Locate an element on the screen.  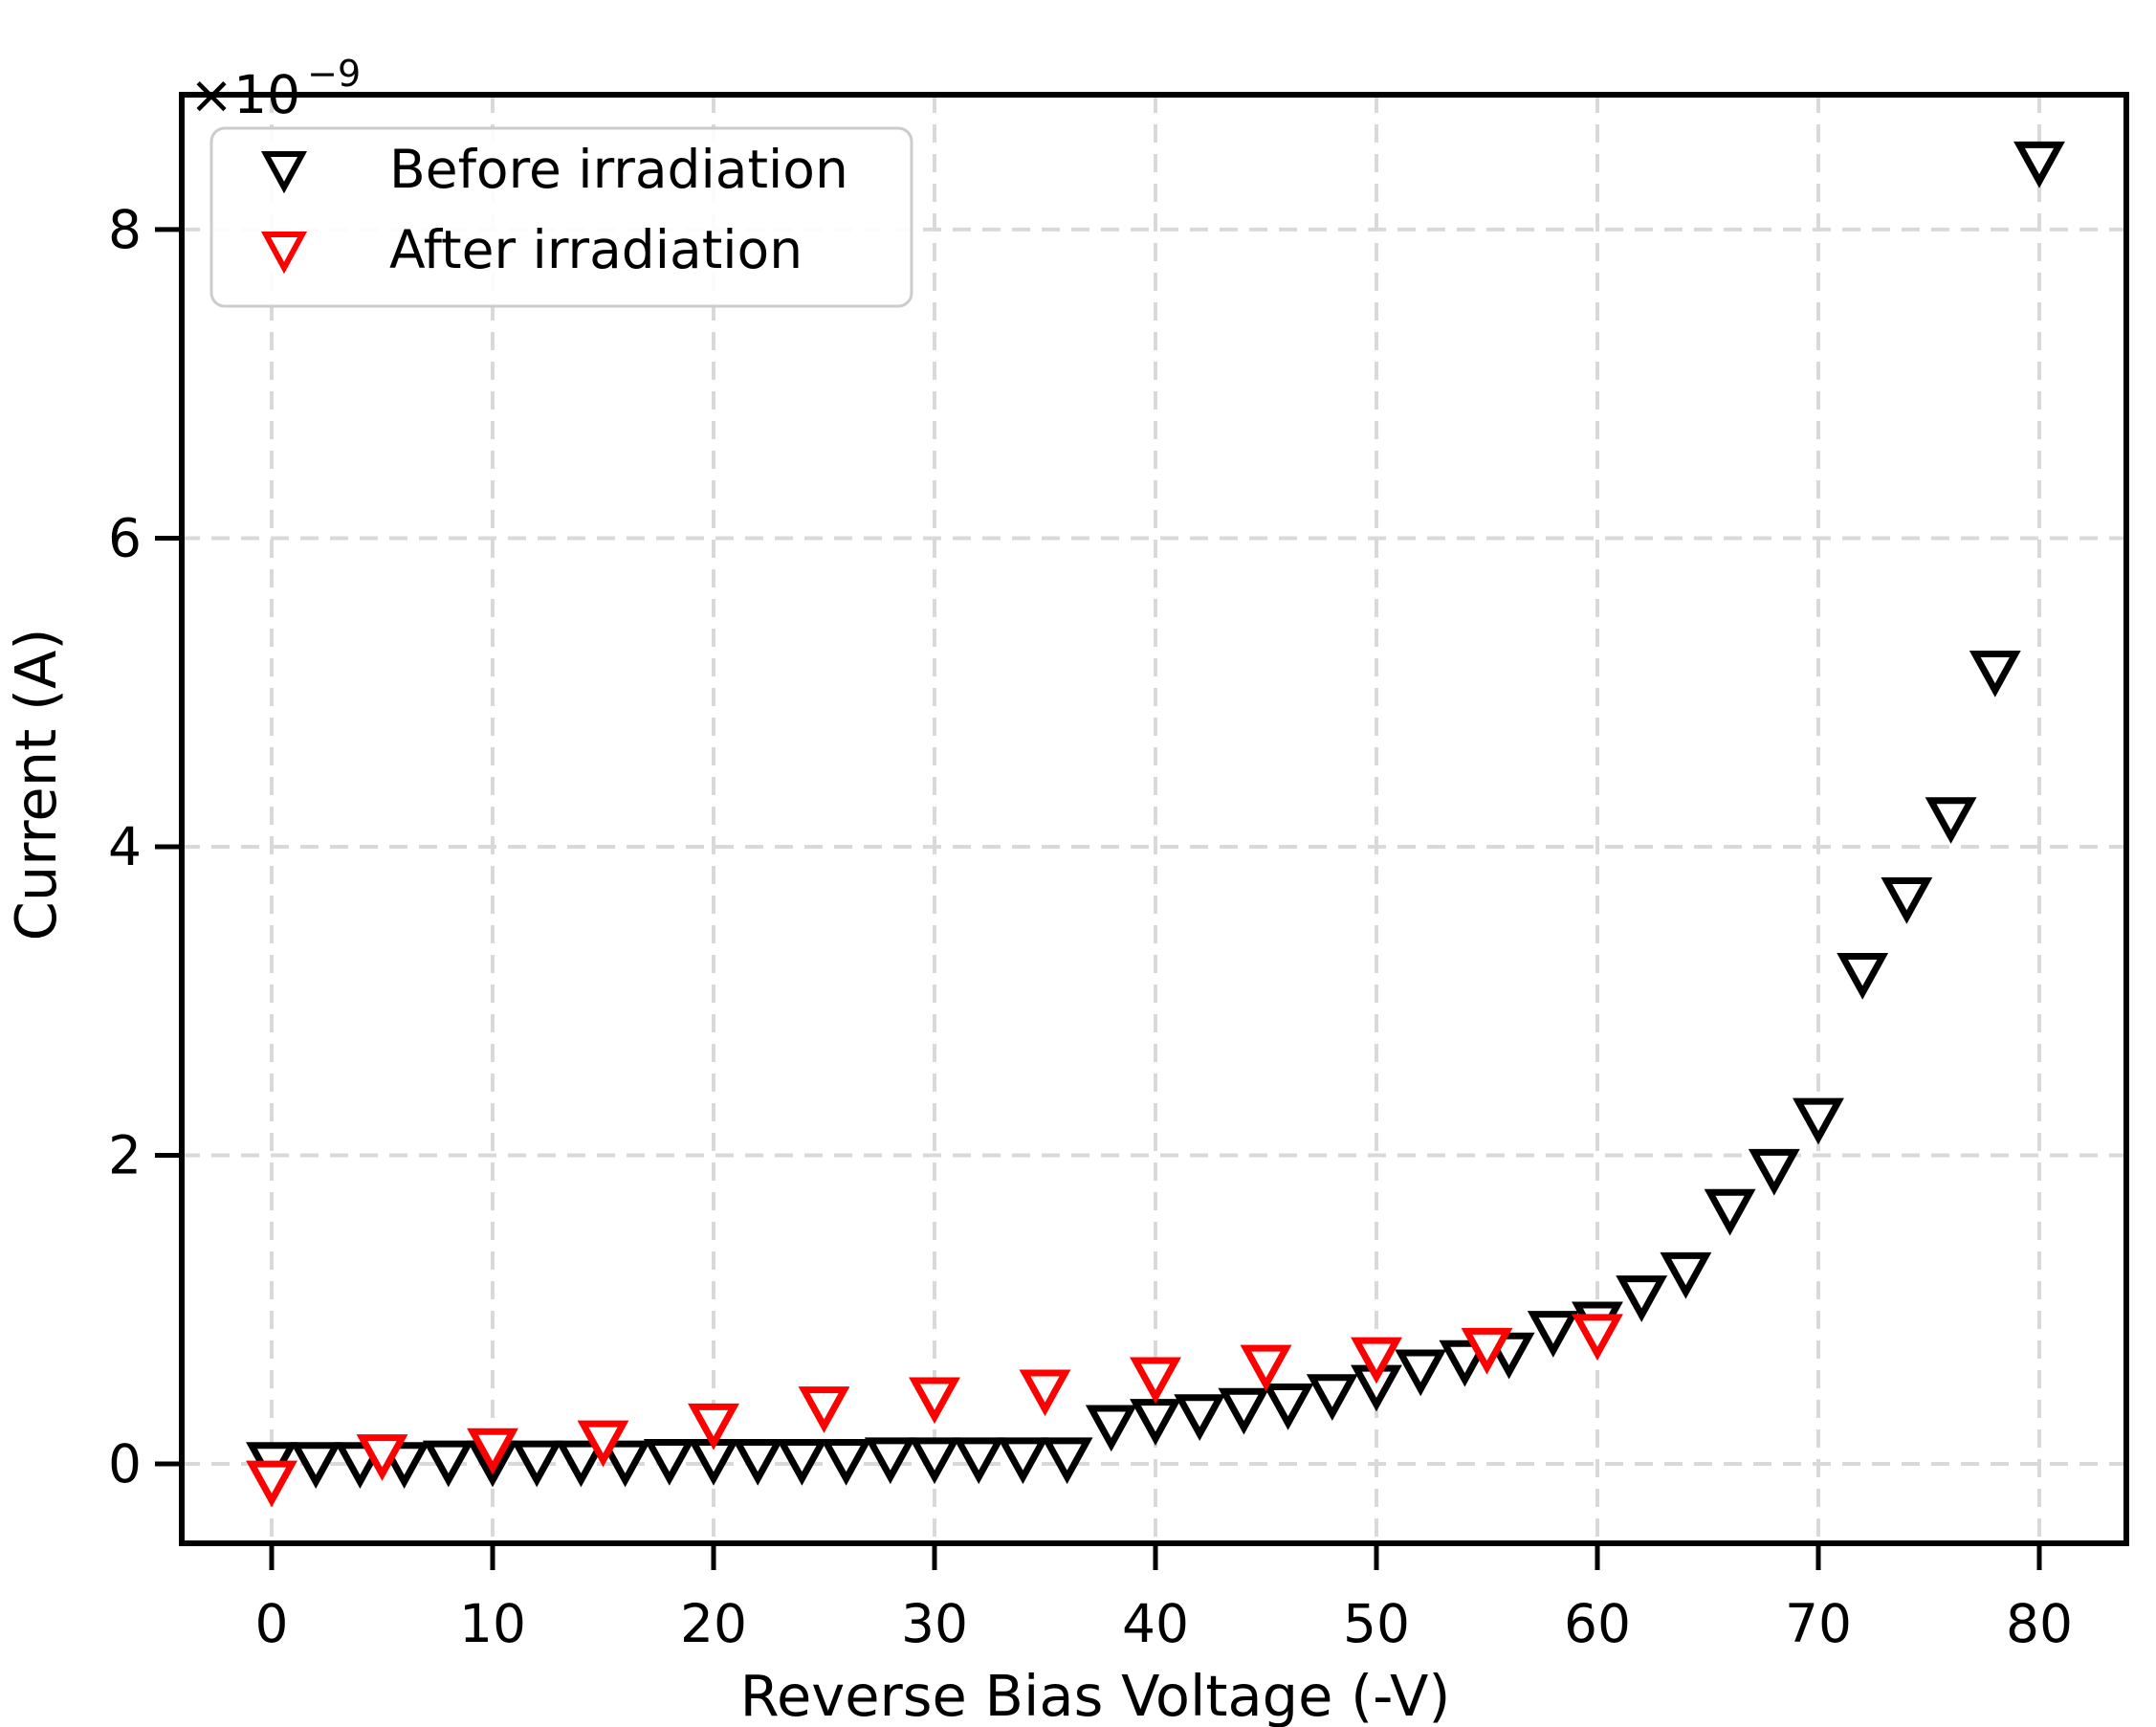
legend-label-after: After irradiation is located at coordinates (596, 249).